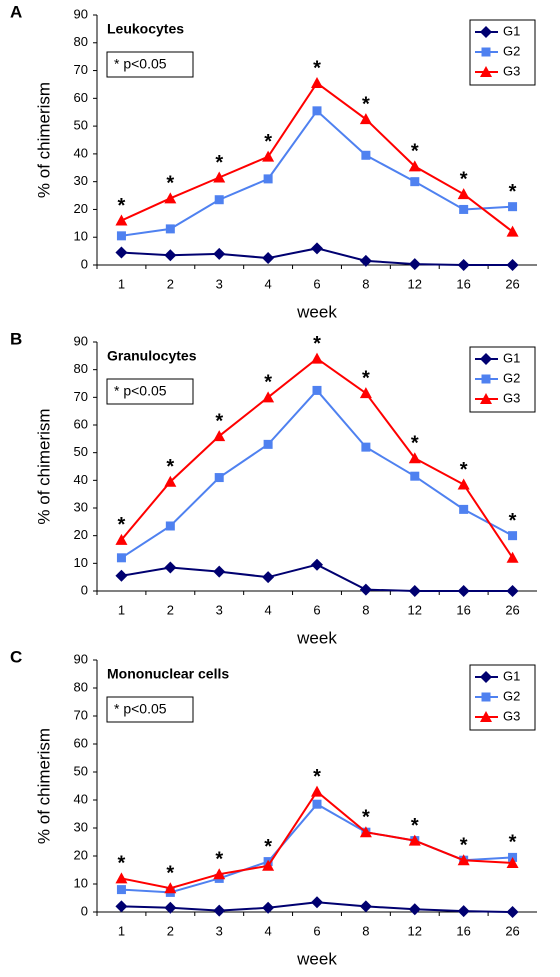  Describe the element at coordinates (463, 609) in the screenshot. I see `x-tick-label: 16` at that location.